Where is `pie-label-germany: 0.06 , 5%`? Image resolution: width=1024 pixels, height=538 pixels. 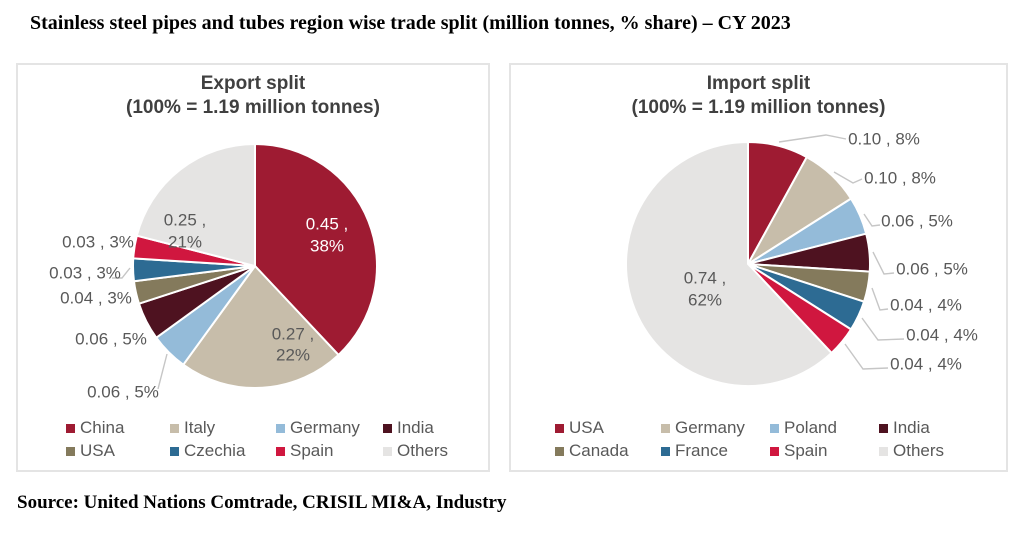
pie-label-germany: 0.06 , 5% is located at coordinates (123, 392).